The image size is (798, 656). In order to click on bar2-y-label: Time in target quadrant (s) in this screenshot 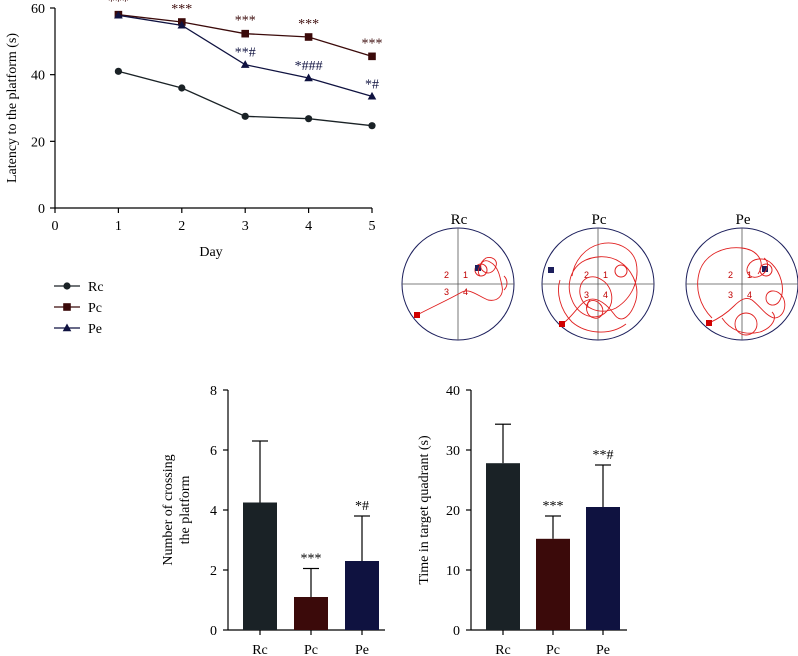, I will do `click(424, 510)`.